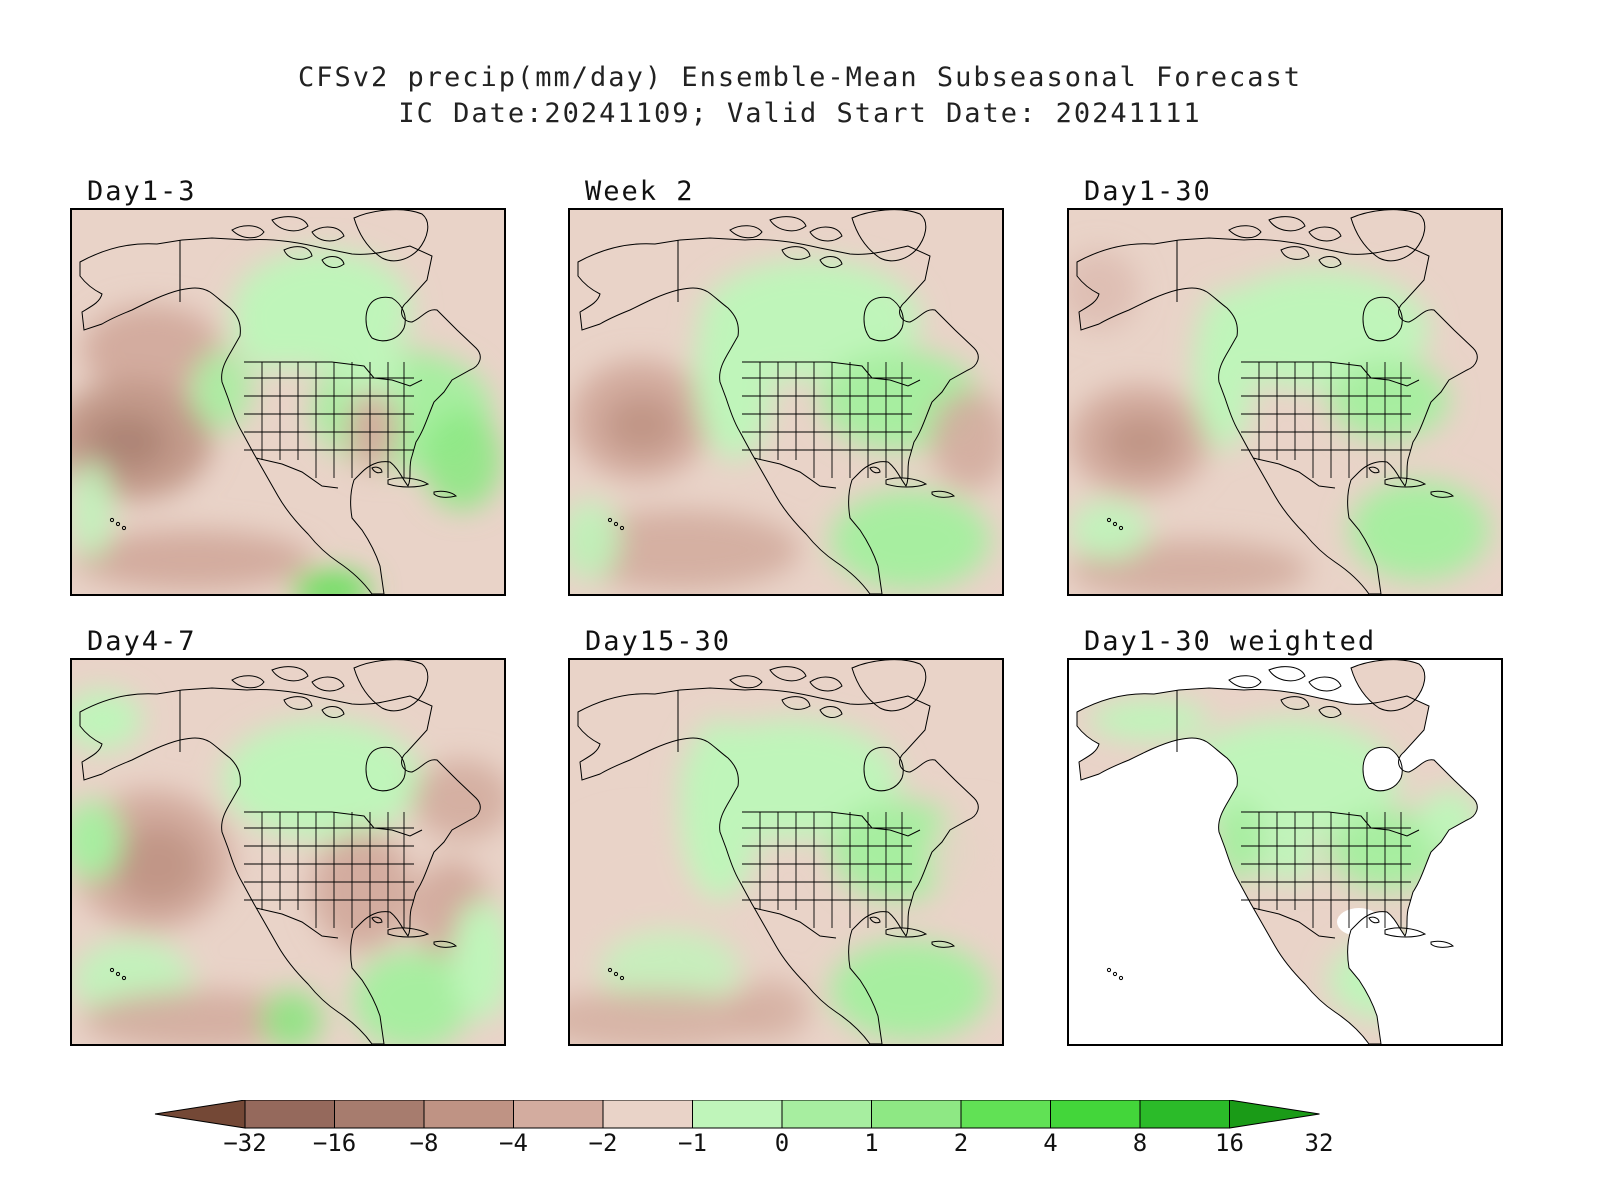  What do you see at coordinates (244, 1143) in the screenshot?
I see `colorbar-tick-label: −32` at bounding box center [244, 1143].